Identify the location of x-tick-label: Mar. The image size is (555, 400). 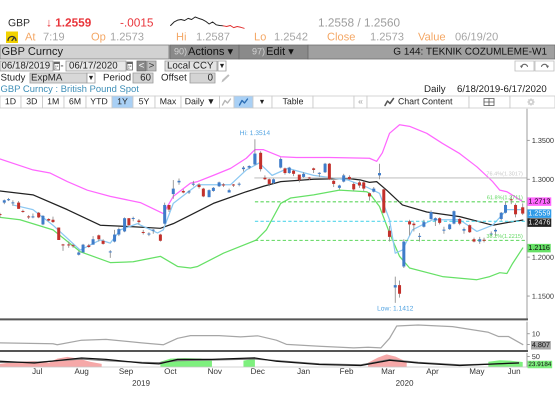
(388, 371).